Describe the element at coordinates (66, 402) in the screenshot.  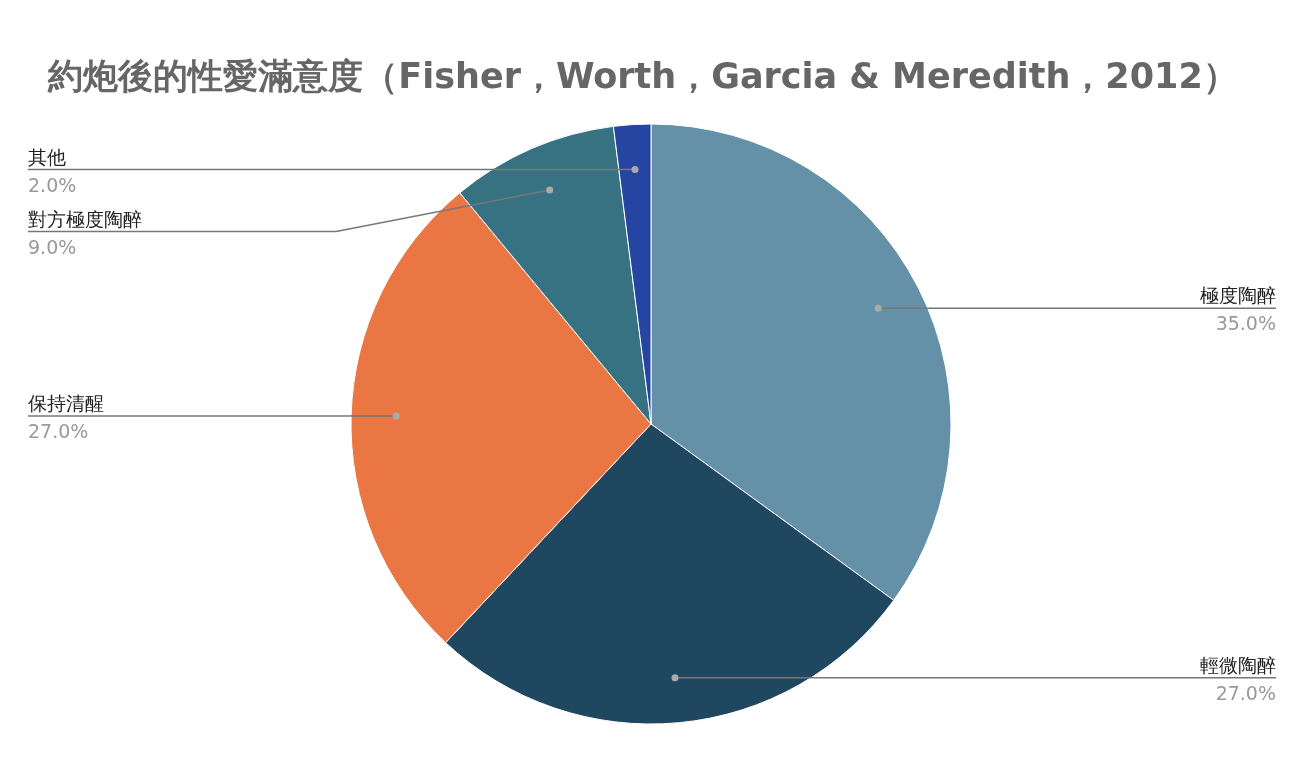
I see `slice-label: 保持清醒` at that location.